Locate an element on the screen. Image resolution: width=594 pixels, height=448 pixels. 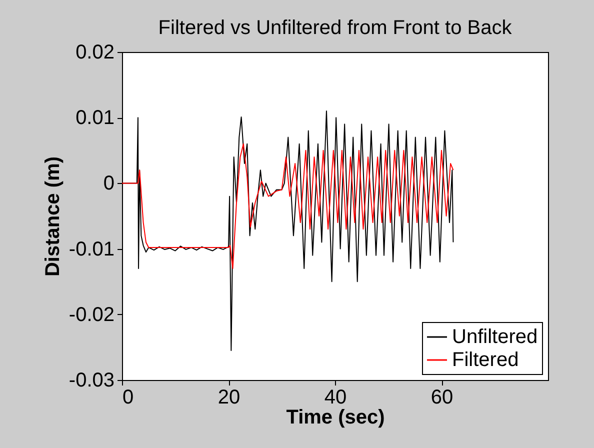
chart-title: Filtered vs Unfiltered from Front to Back is located at coordinates (335, 28).